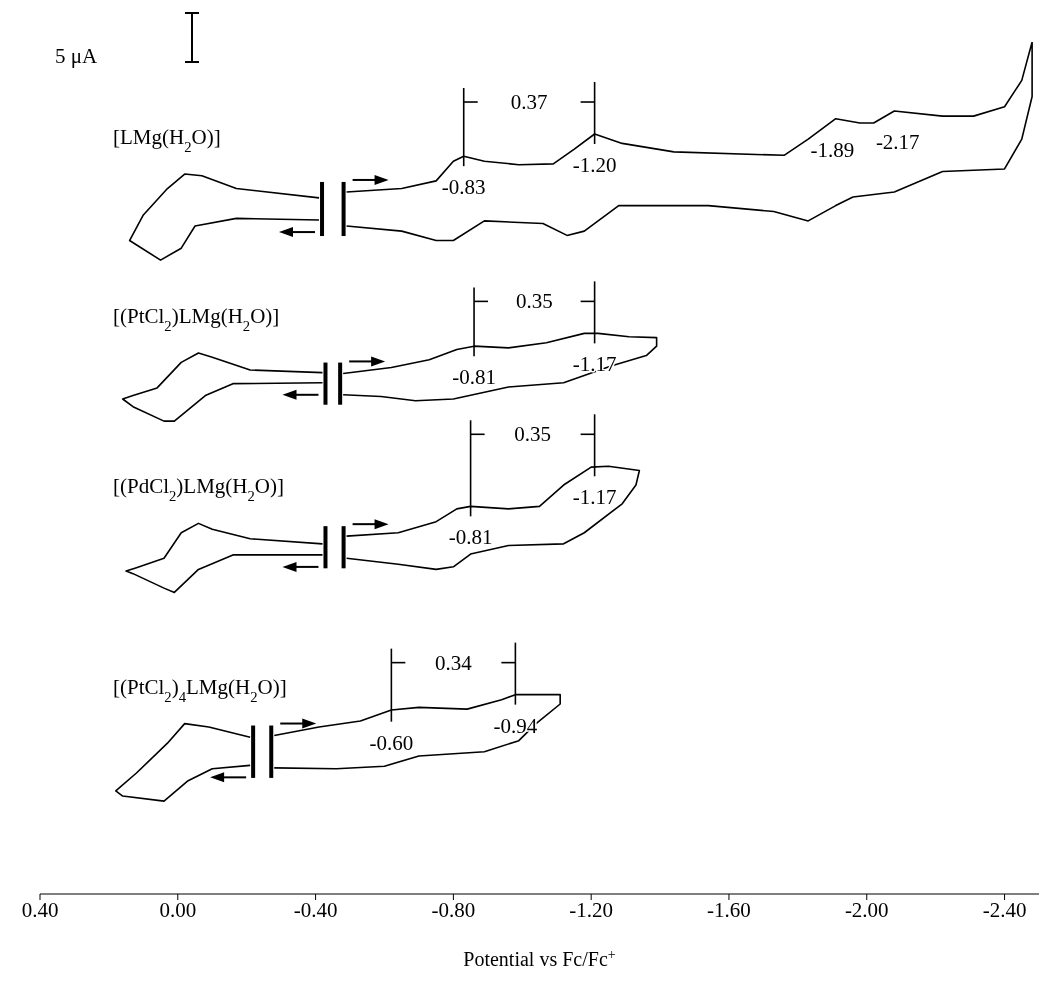 The height and width of the screenshot is (985, 1041). What do you see at coordinates (866, 909) in the screenshot?
I see `x-tick-label: -2.00` at bounding box center [866, 909].